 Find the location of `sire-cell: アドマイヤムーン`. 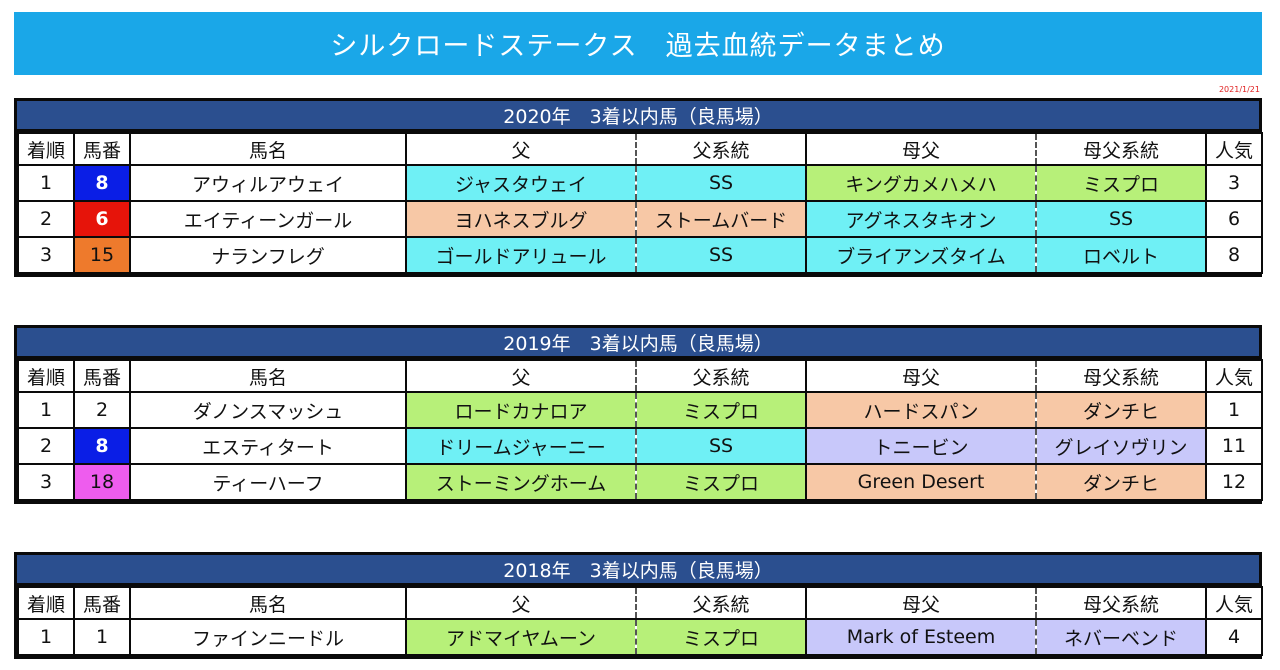

sire-cell: アドマイヤムーン is located at coordinates (521, 637).